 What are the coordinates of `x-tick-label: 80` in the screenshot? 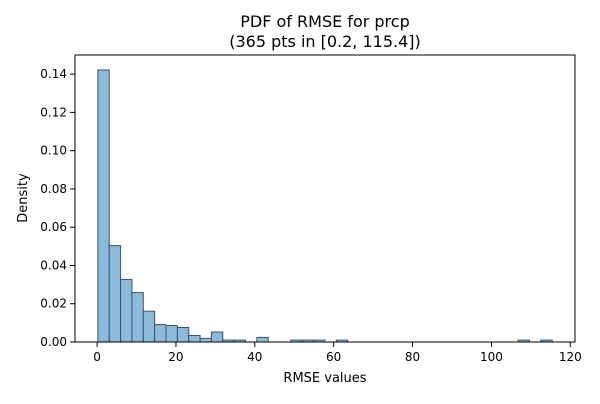 It's located at (412, 357).